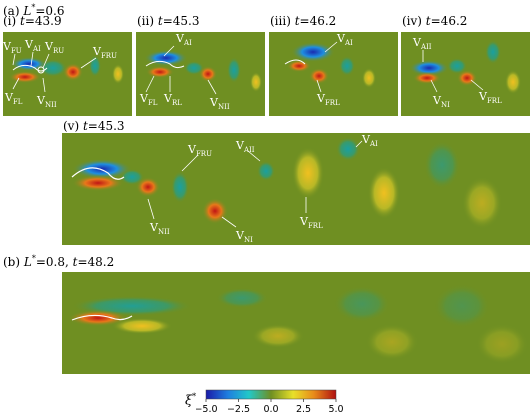 The height and width of the screenshot is (414, 531). I want to click on panel-ii-annotations: VAI VFL VRL VNII, so click(184, 71).